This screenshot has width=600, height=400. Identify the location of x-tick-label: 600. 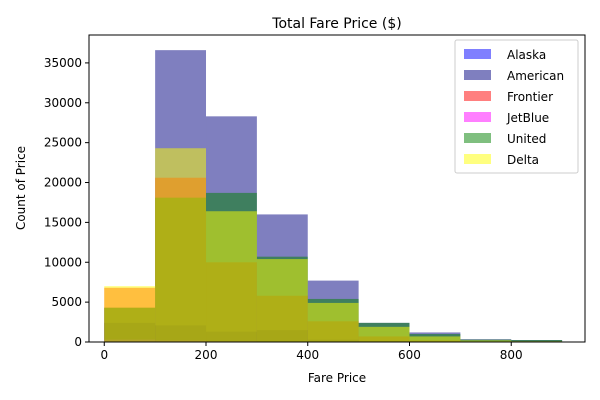
(409, 355).